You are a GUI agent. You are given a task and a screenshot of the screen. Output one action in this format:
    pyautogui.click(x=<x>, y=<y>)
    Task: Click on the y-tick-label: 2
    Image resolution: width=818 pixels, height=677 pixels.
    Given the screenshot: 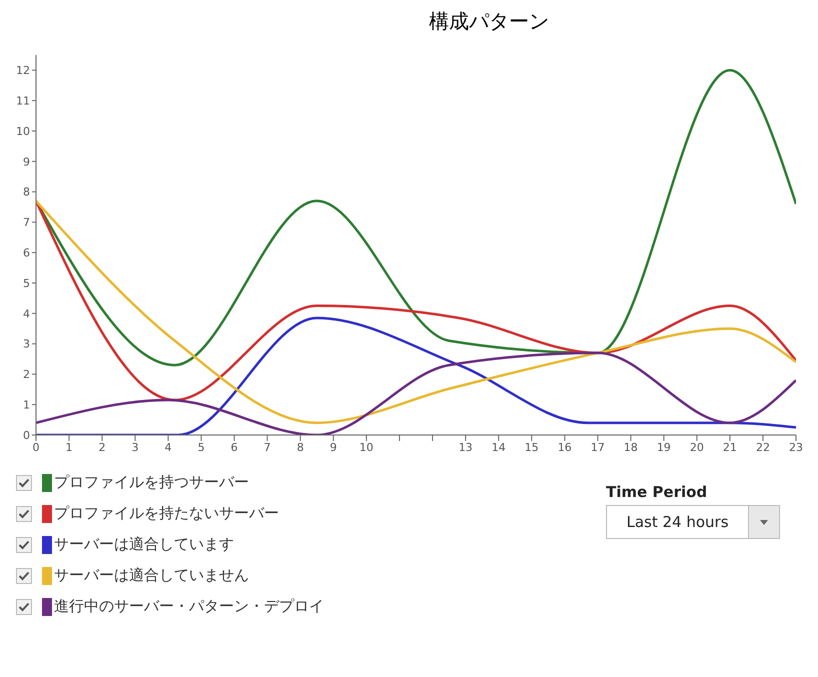 What is the action you would take?
    pyautogui.click(x=26, y=375)
    